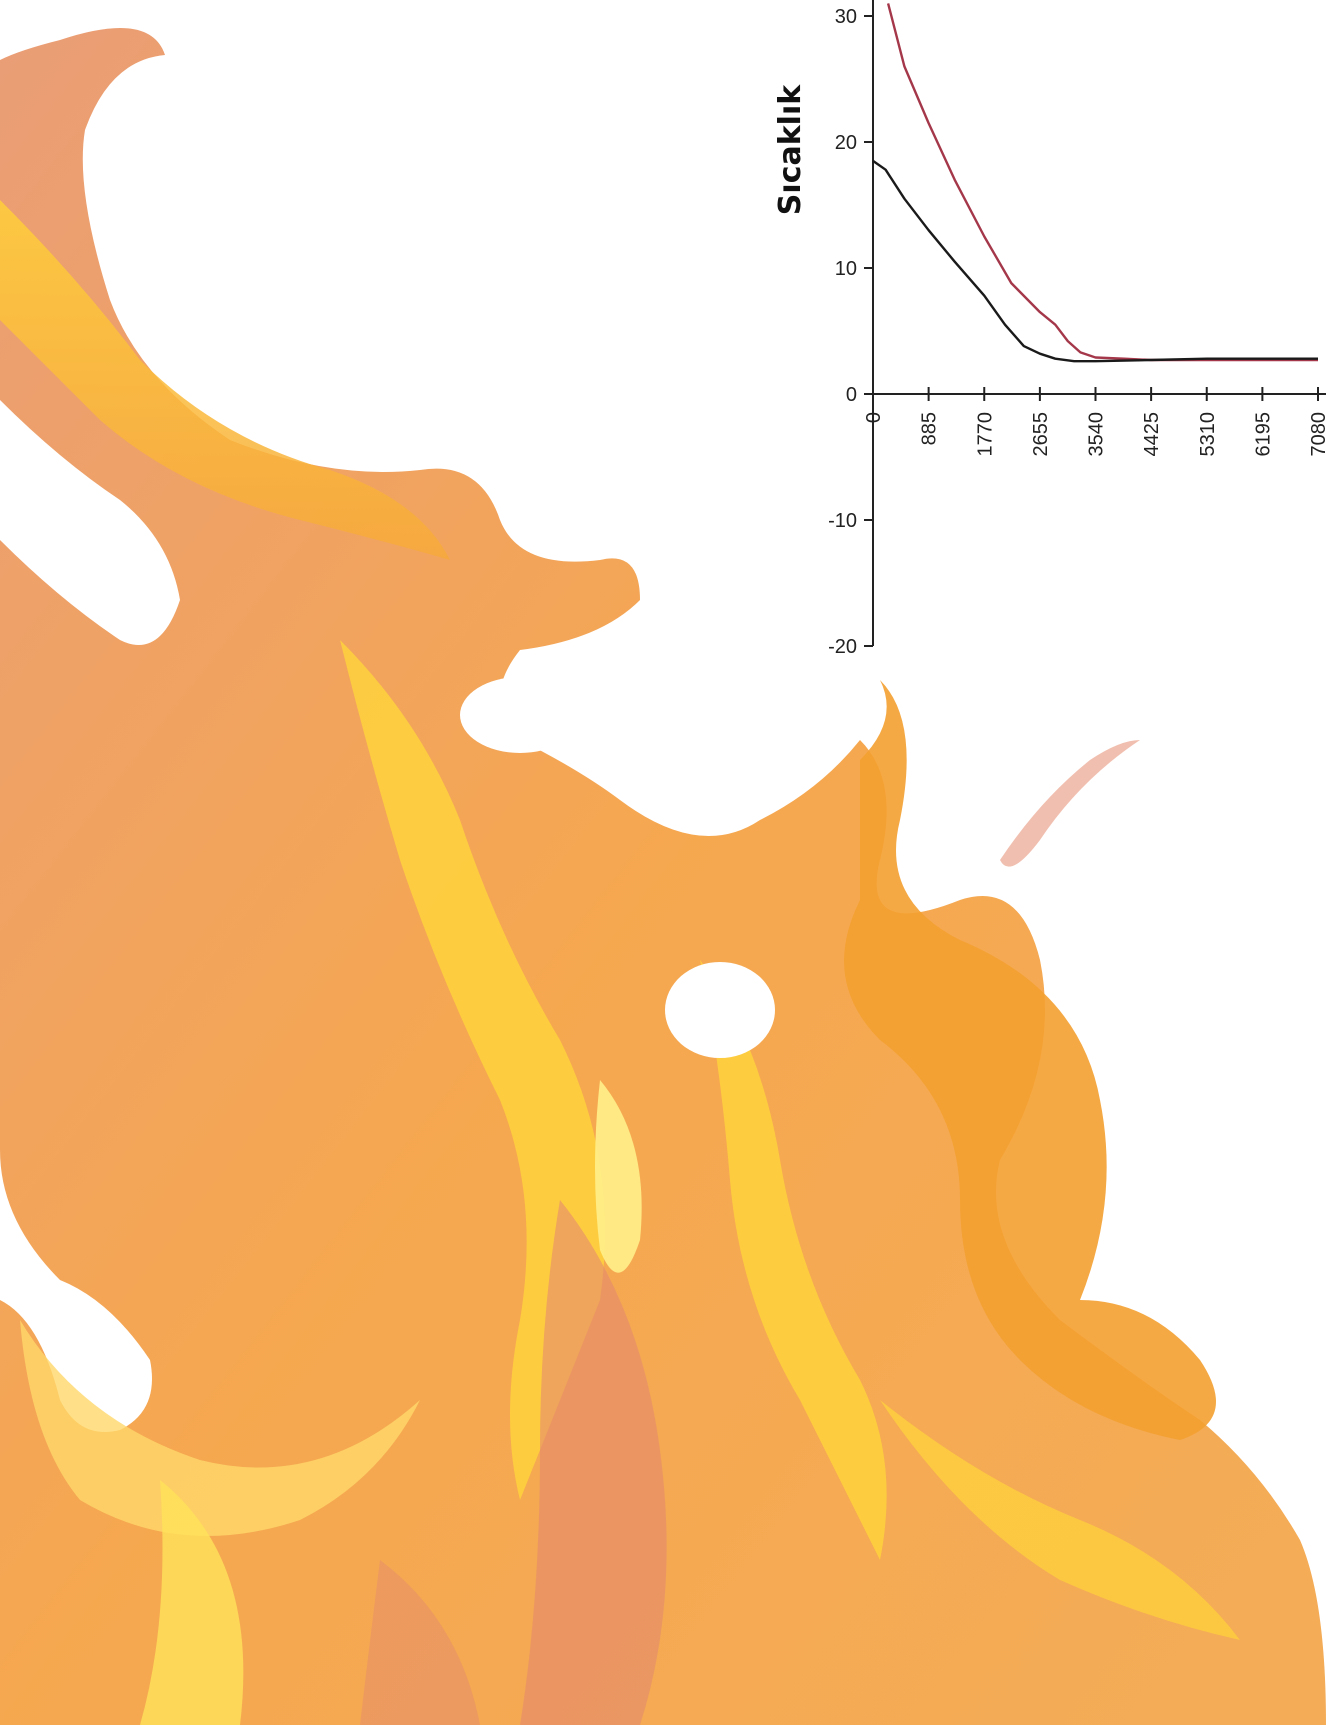 This screenshot has width=1326, height=1725. I want to click on x-tick-label: 7080, so click(1317, 434).